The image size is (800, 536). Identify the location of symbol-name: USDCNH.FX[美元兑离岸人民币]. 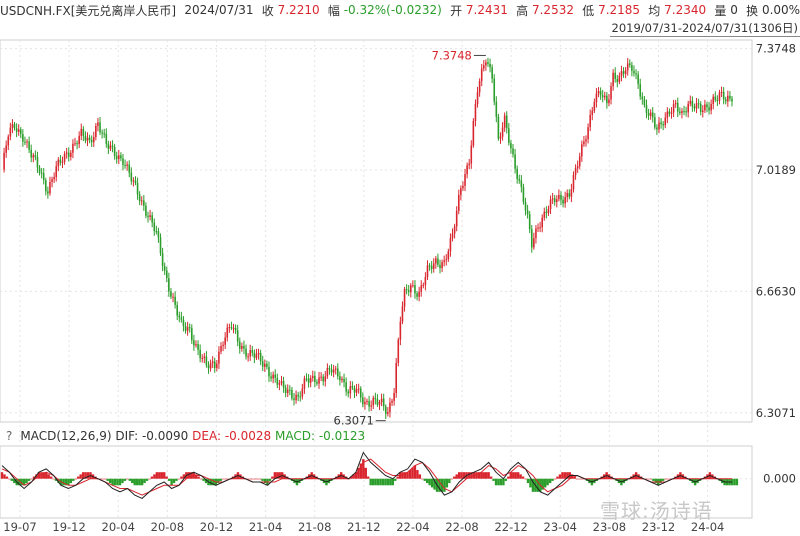
(88, 10).